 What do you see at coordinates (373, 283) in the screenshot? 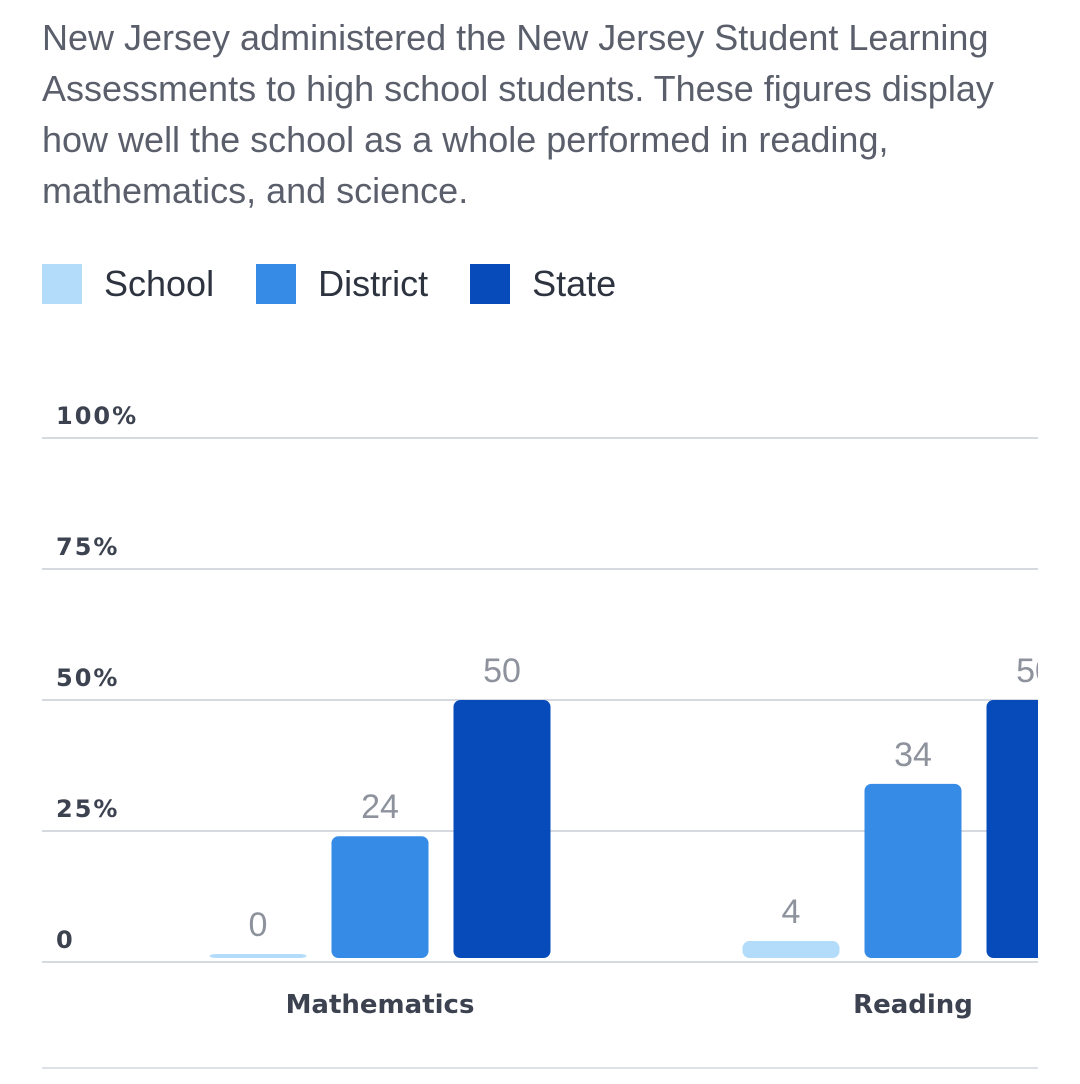
I see `legend-label-district: District` at bounding box center [373, 283].